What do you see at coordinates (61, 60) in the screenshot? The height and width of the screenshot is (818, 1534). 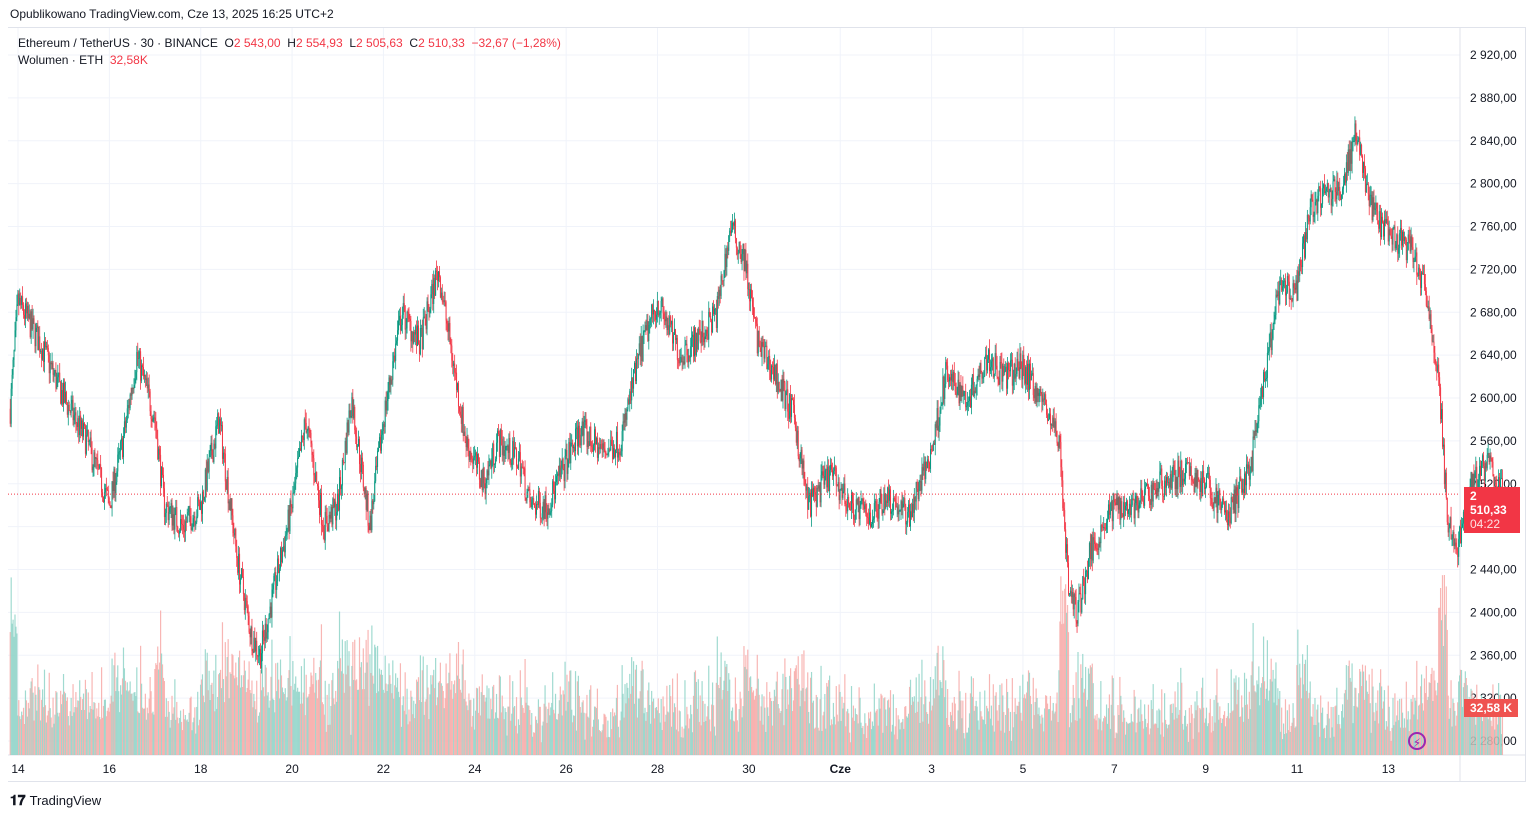 I see `volume-label: Wolumen · ETH` at bounding box center [61, 60].